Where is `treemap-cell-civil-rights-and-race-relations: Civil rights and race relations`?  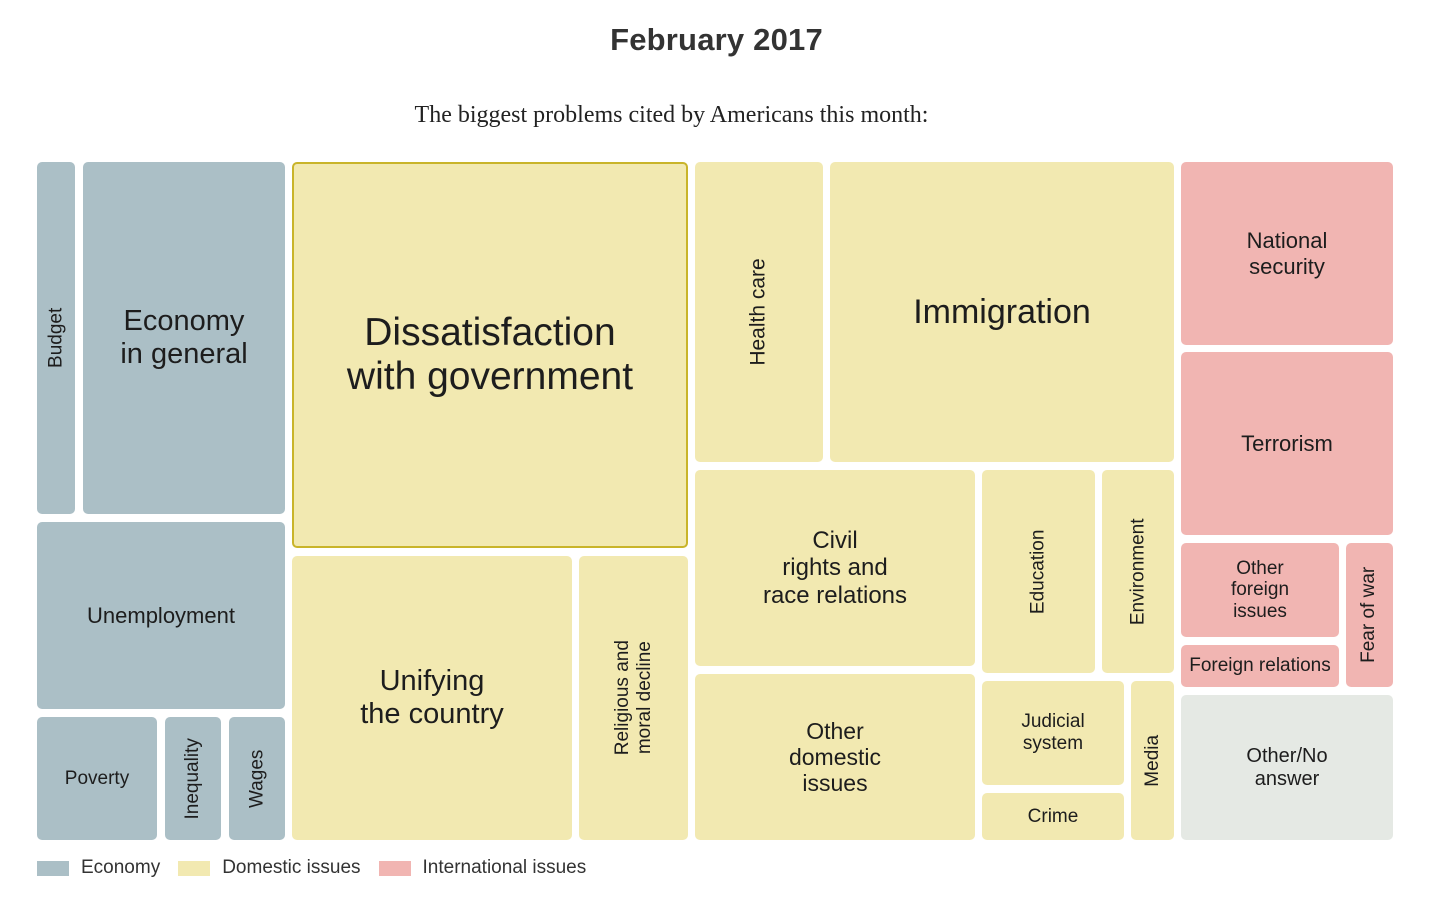
treemap-cell-civil-rights-and-race-relations: Civil rights and race relations is located at coordinates (835, 568).